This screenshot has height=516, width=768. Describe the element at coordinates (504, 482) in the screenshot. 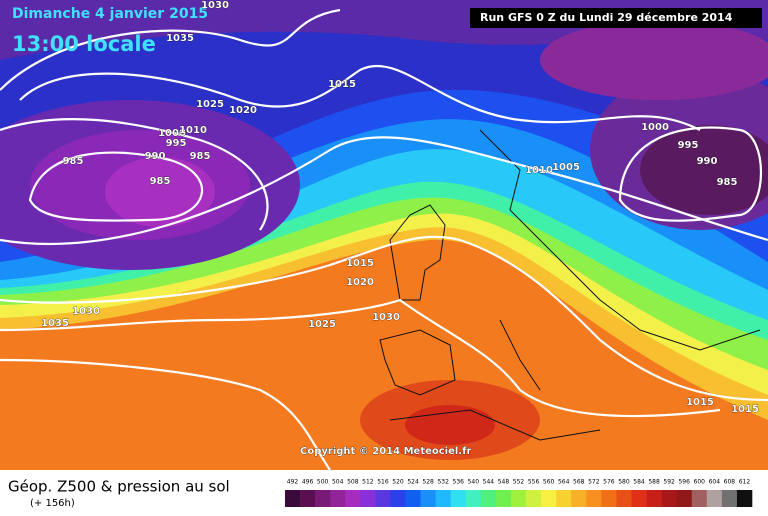

I see `legend-label: 548` at that location.